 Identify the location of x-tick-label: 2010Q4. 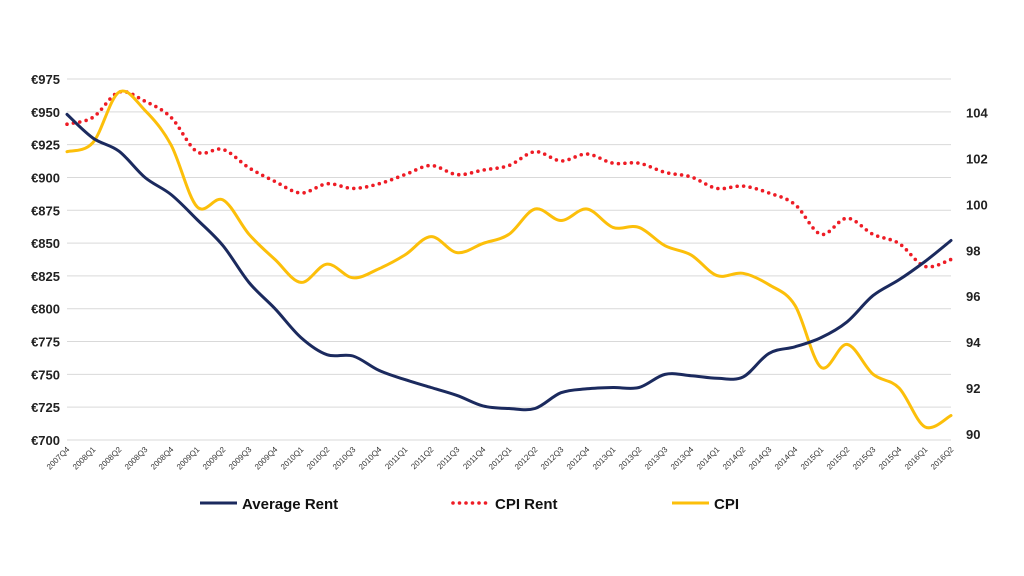
(370, 458).